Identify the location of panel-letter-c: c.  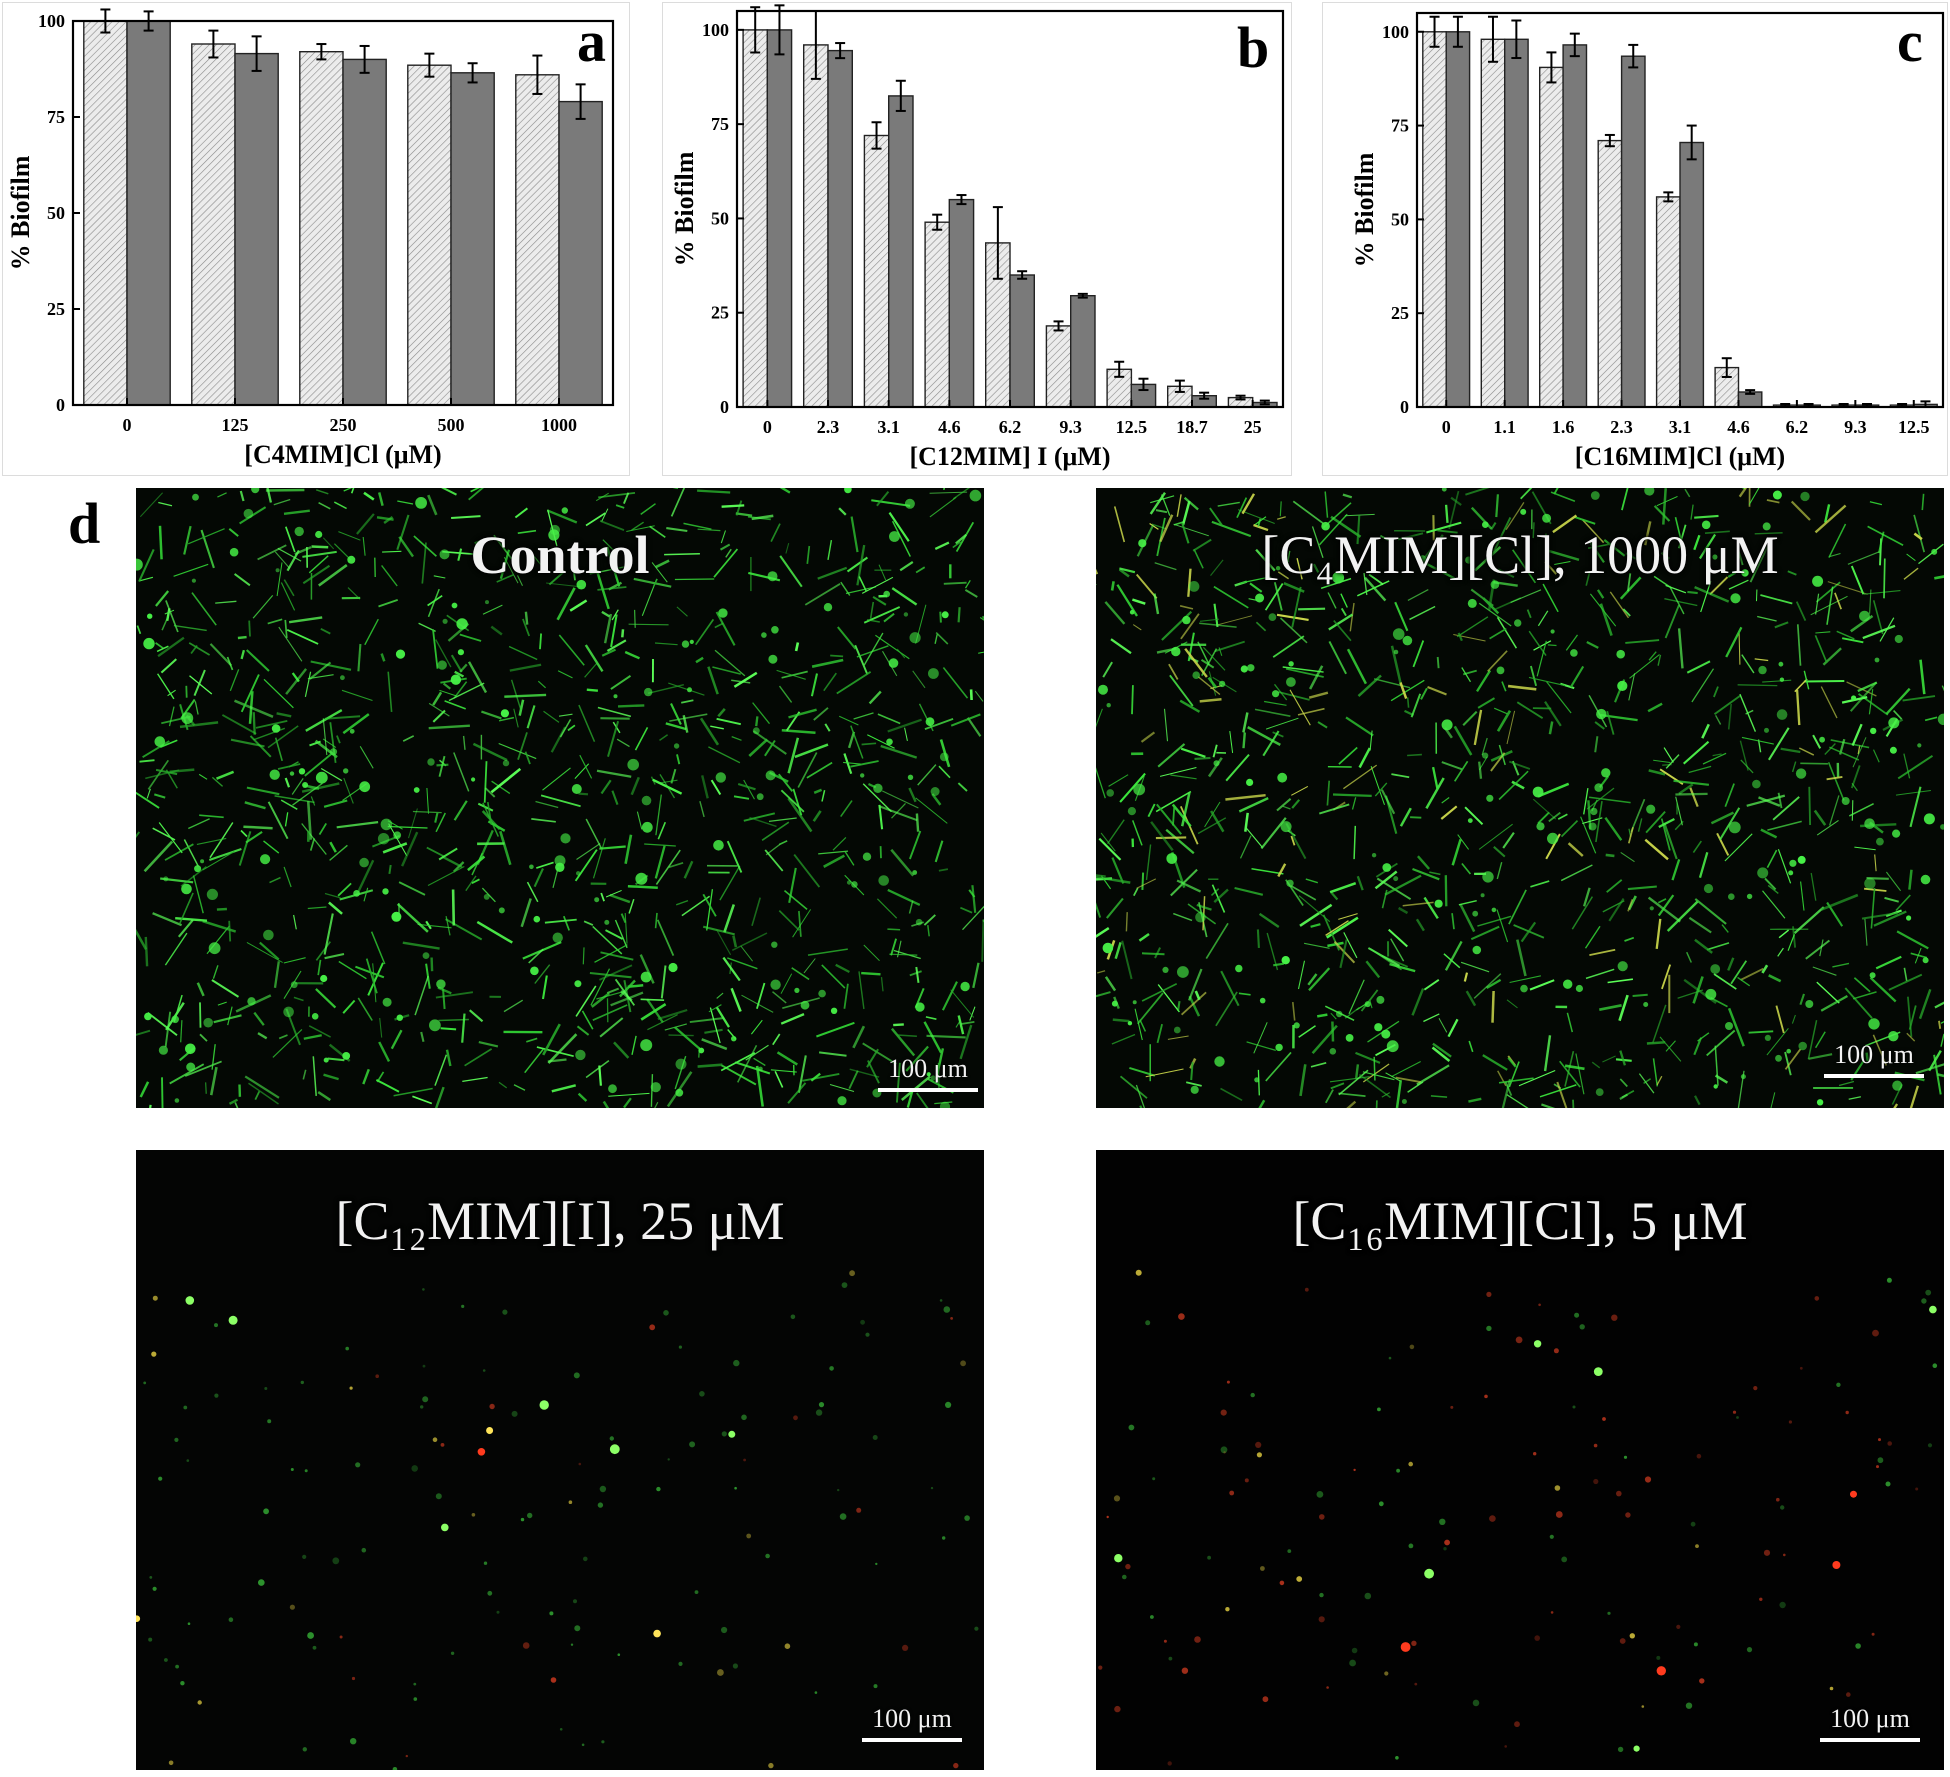
(1910, 41).